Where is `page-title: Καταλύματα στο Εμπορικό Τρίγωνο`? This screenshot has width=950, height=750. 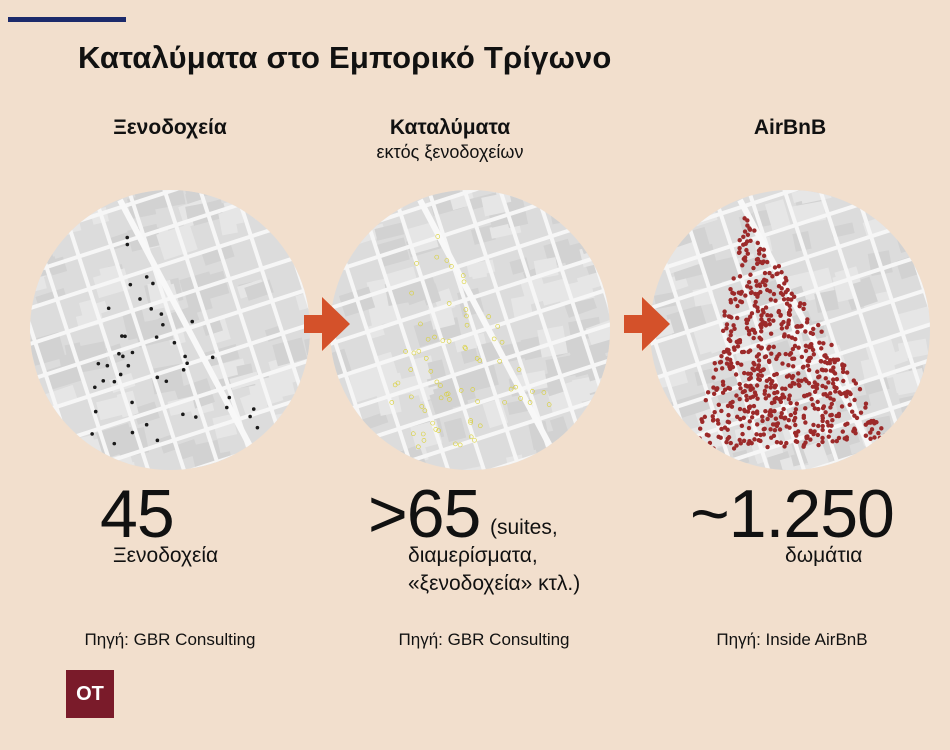
page-title: Καταλύματα στο Εμπορικό Τρίγωνο is located at coordinates (345, 57).